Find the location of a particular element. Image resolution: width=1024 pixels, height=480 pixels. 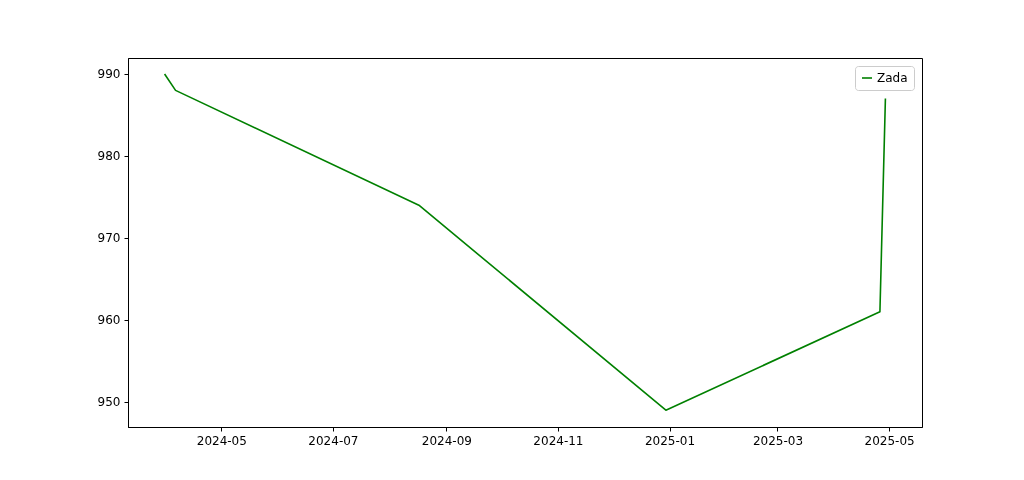

x-tick-label: 2024-09 is located at coordinates (446, 440).